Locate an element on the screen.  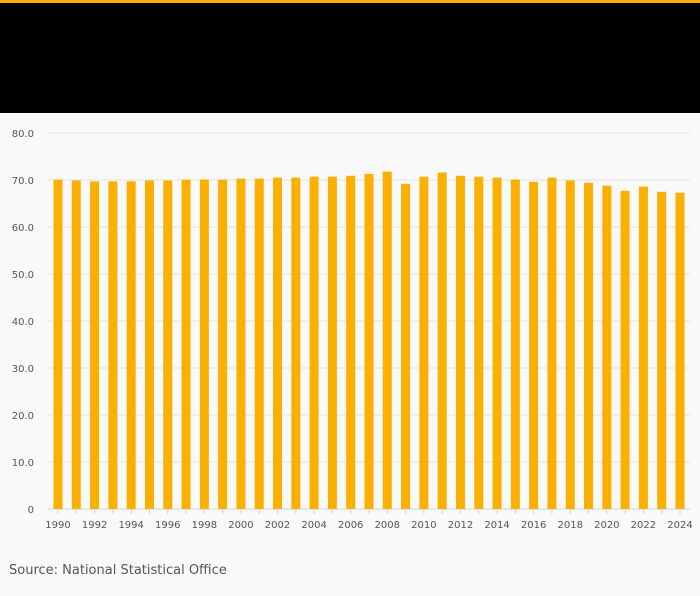
bar-2001 is located at coordinates (259, 343).